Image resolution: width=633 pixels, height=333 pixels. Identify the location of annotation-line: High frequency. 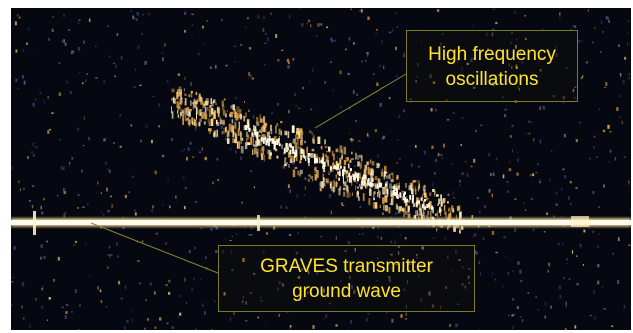
(492, 54).